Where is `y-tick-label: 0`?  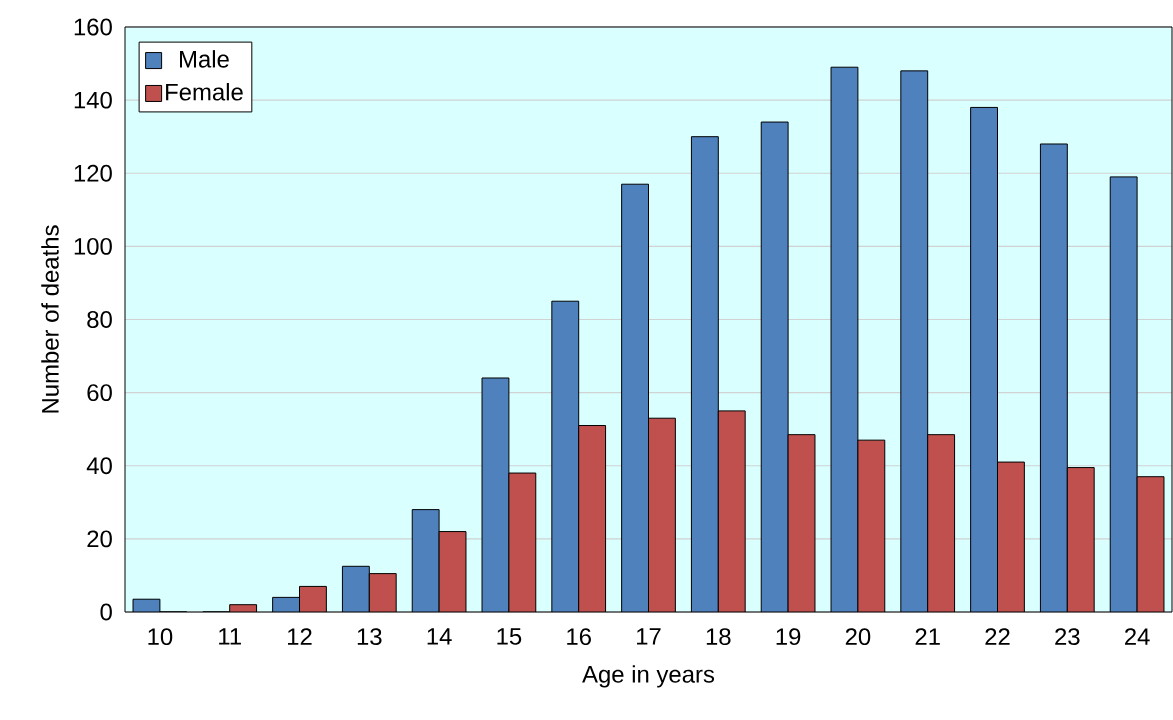
y-tick-label: 0 is located at coordinates (106, 612).